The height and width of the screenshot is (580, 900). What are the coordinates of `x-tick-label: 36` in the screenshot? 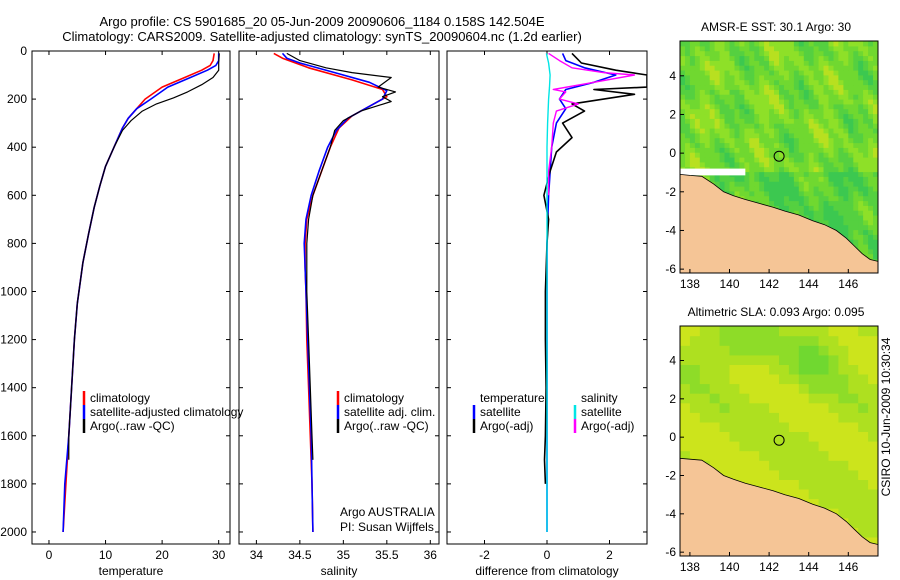 It's located at (431, 555).